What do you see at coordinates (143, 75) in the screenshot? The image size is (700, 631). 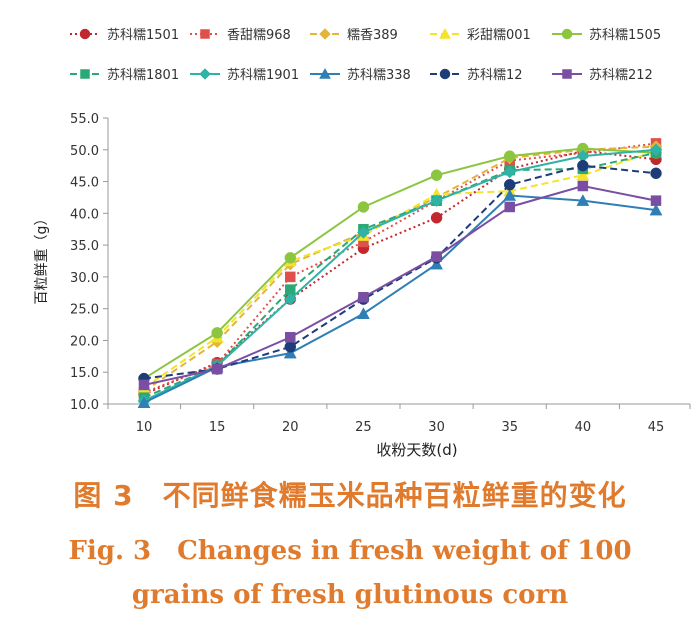 I see `legend-label: 苏科糯1801` at bounding box center [143, 75].